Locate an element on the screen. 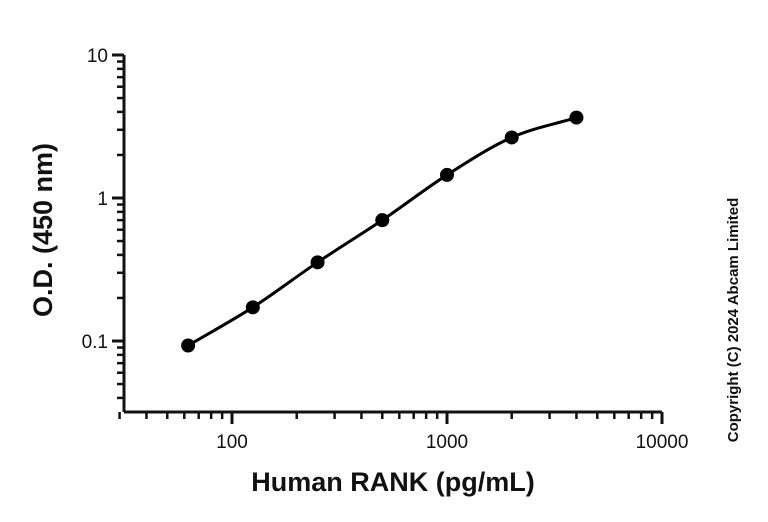  x-tick-label-1: 1000 is located at coordinates (447, 442).